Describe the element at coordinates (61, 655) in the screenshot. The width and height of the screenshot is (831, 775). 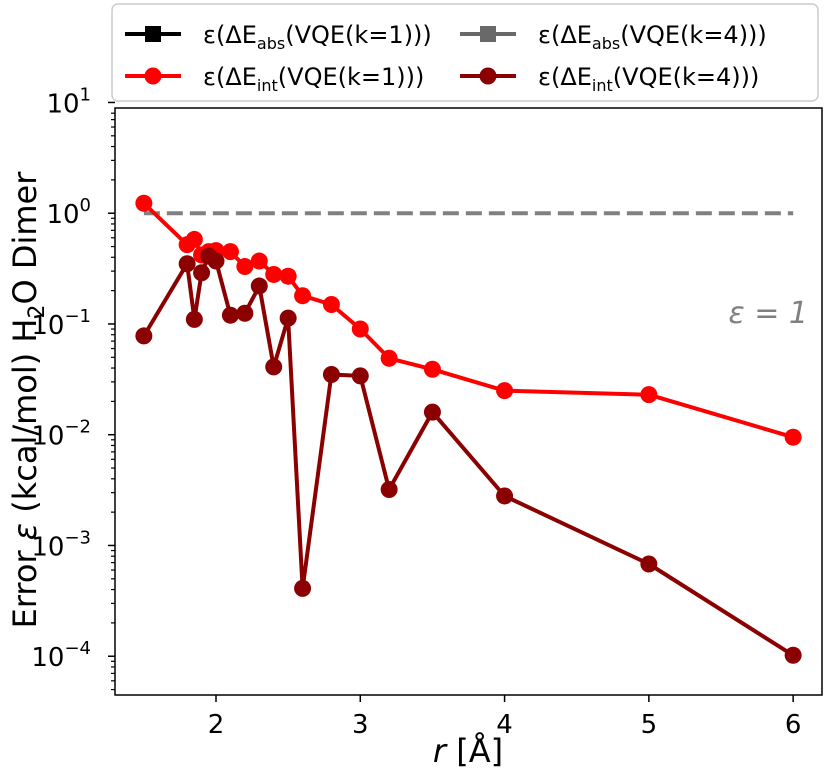
I see `y-tick-label: 10⁻⁴` at that location.